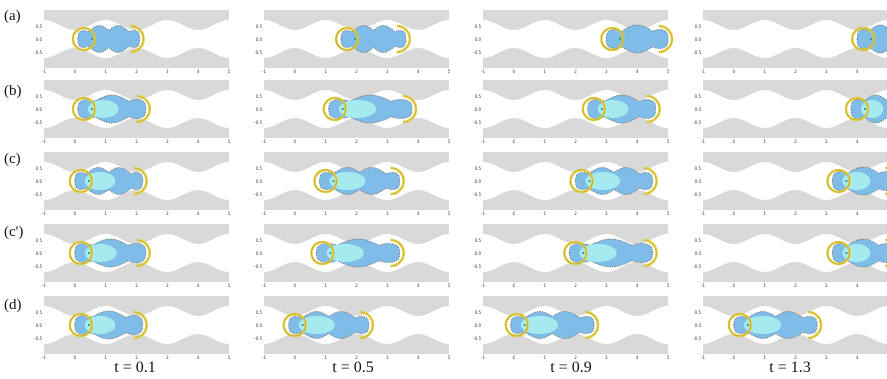 This screenshot has height=379, width=887. I want to click on row-label-a: (a), so click(12, 16).